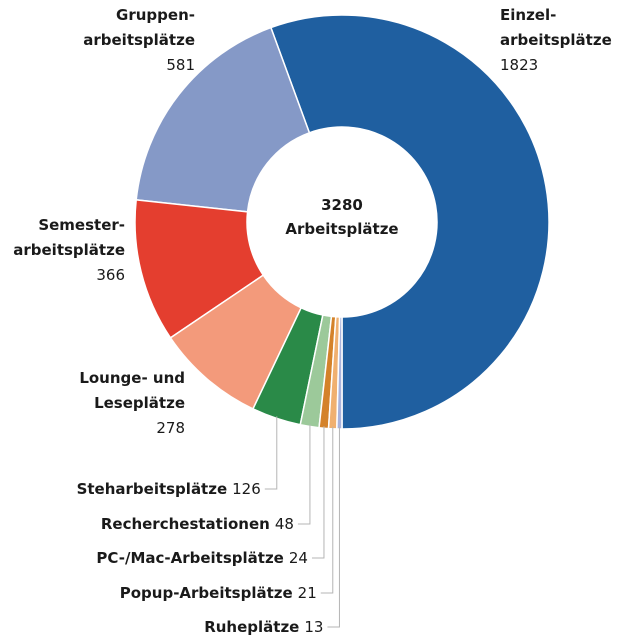 Image resolution: width=617 pixels, height=638 pixels. I want to click on slice-value: 48, so click(284, 524).